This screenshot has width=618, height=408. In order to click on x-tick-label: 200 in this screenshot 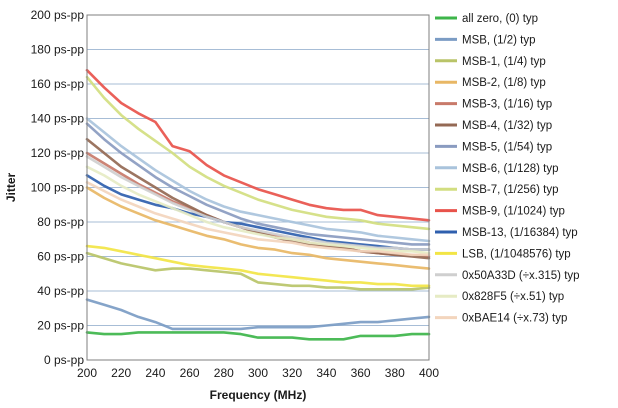, I will do `click(87, 373)`.